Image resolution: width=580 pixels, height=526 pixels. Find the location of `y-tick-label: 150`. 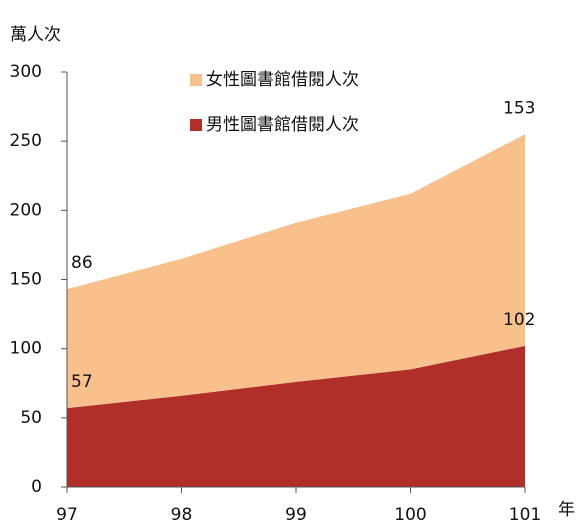

y-tick-label: 150 is located at coordinates (26, 280).